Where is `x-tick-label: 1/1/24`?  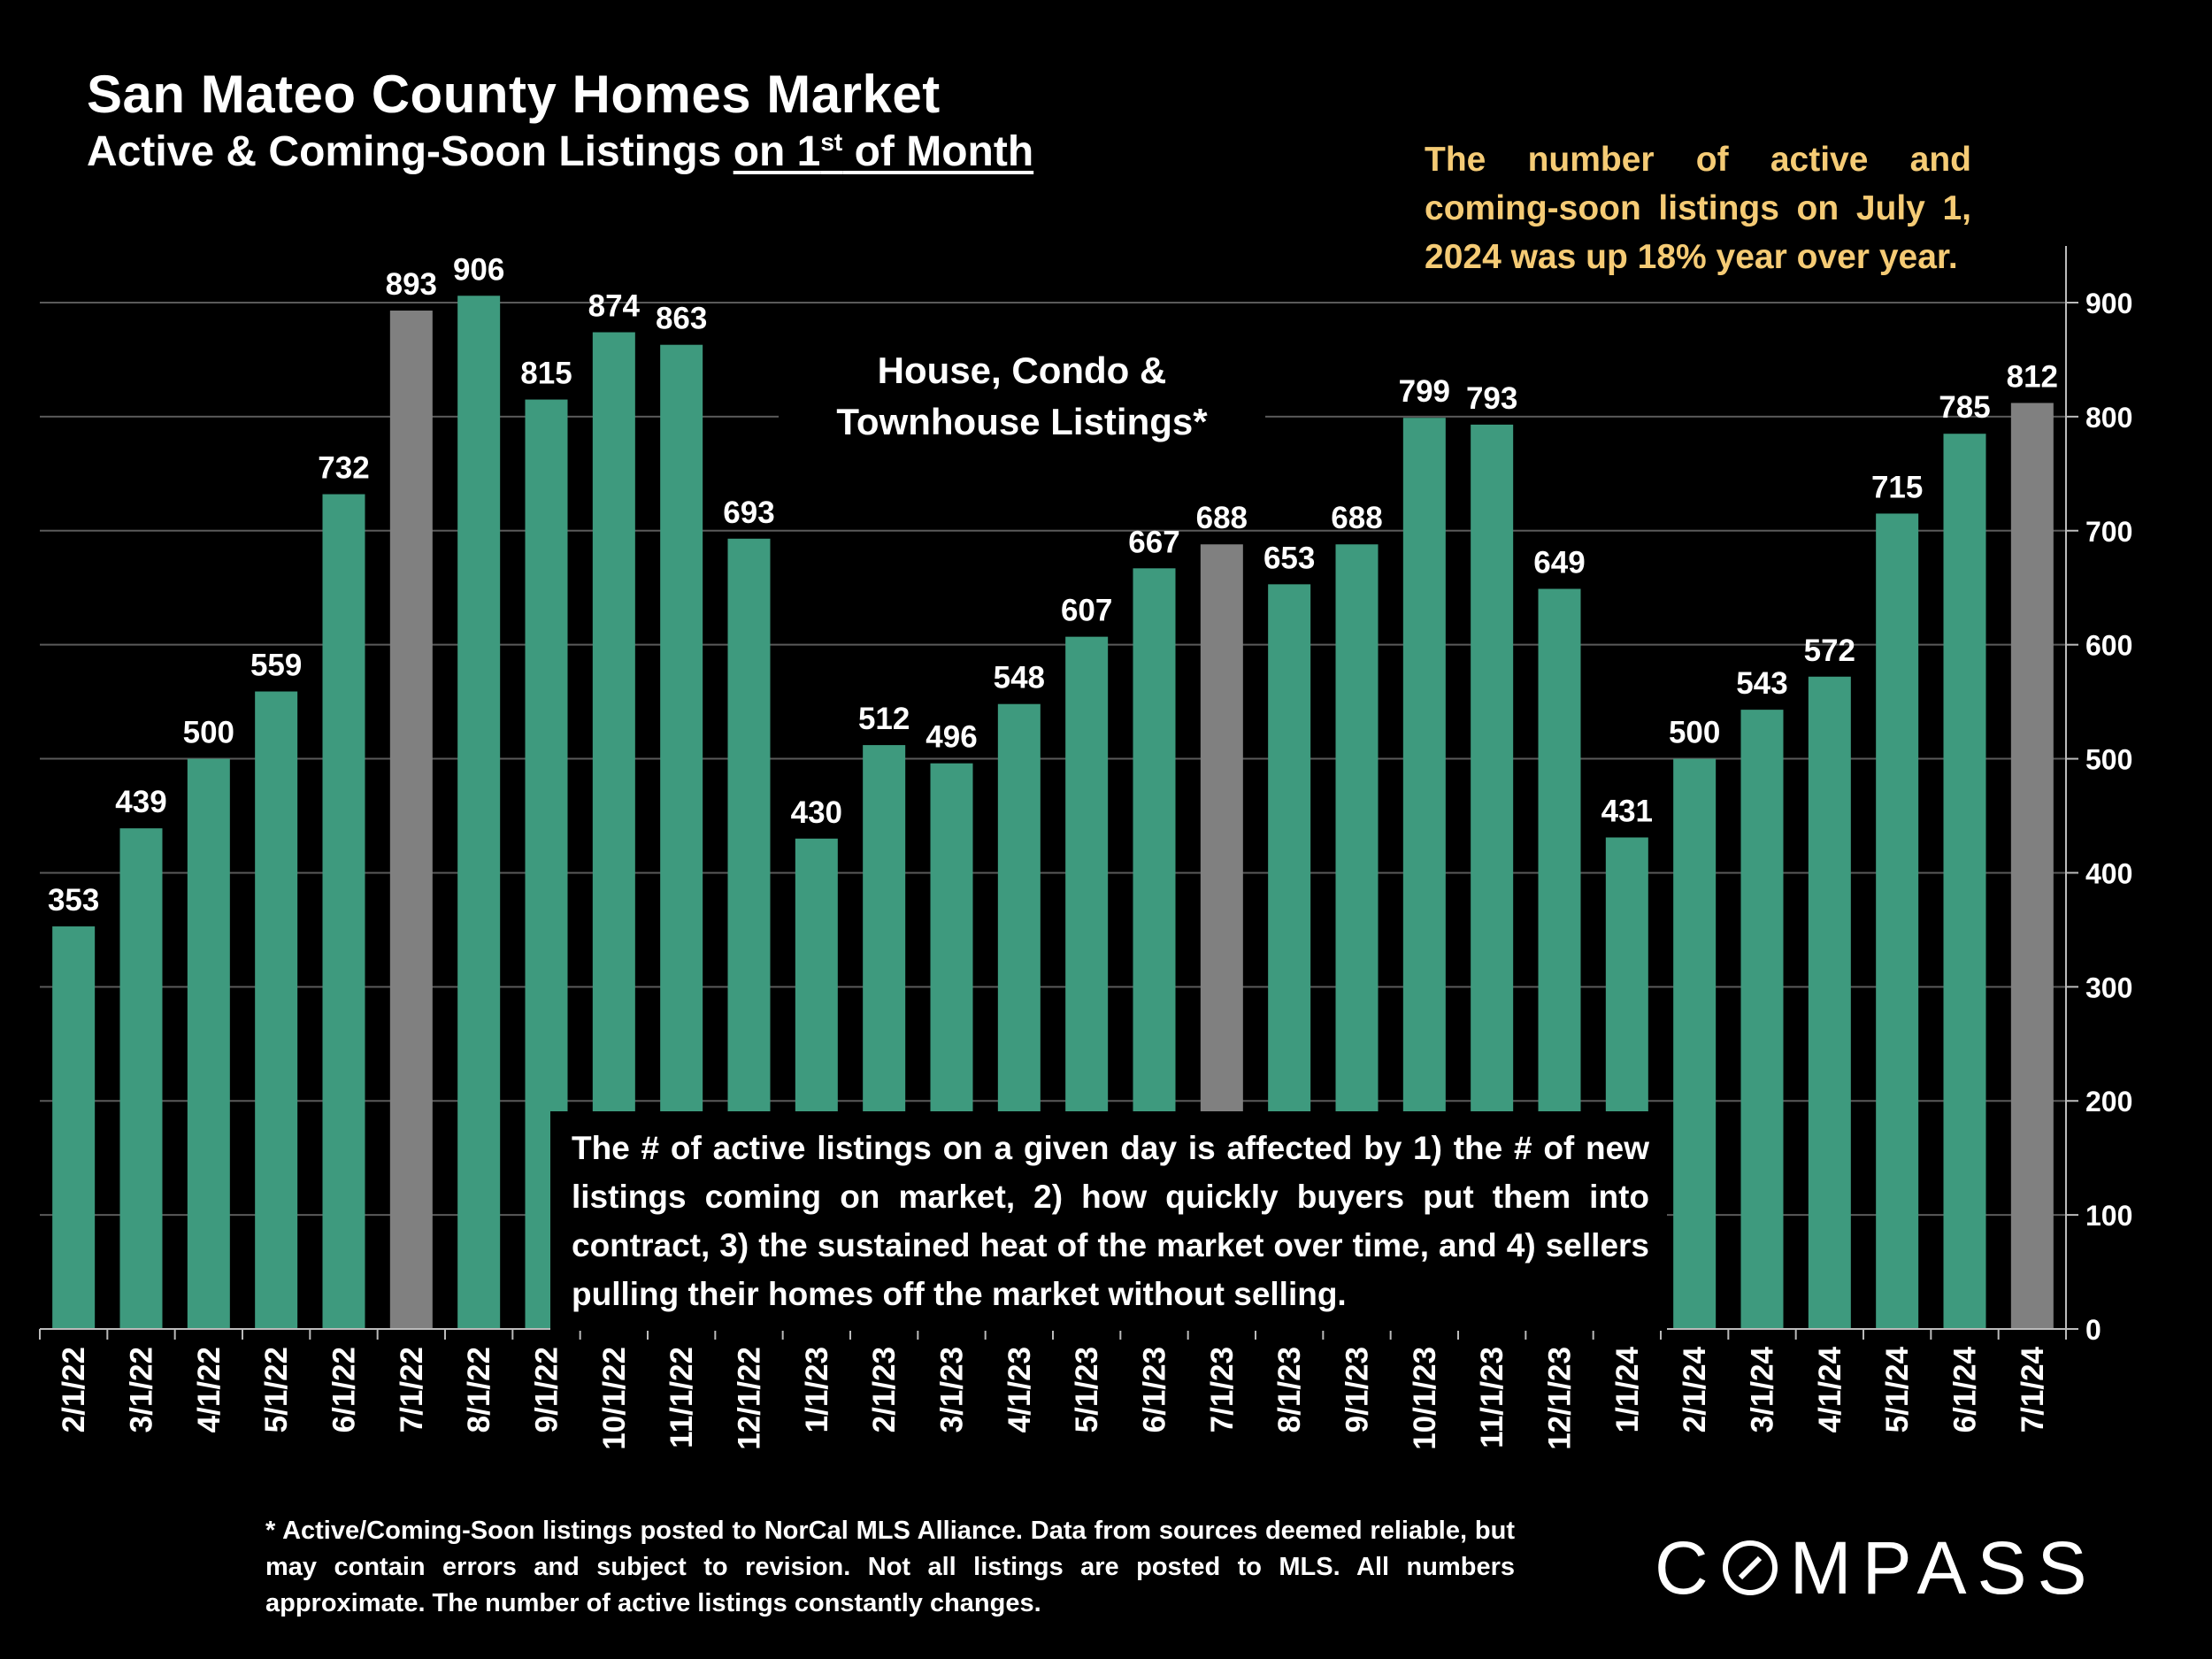
x-tick-label: 1/1/24 is located at coordinates (1628, 1389).